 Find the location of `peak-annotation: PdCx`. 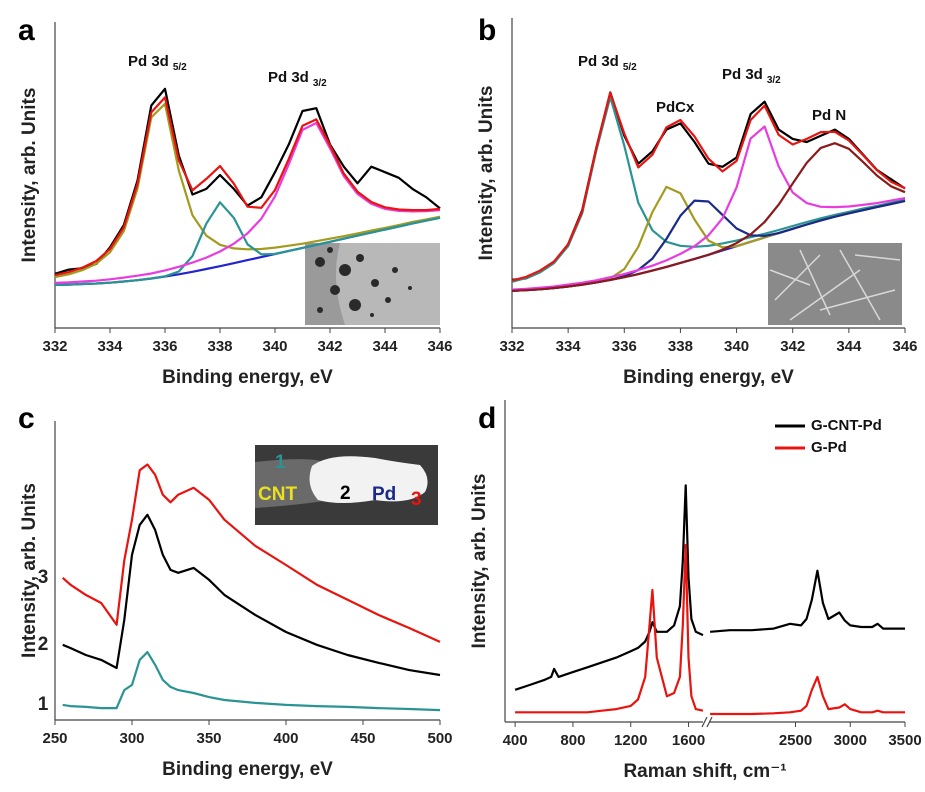

peak-annotation: PdCx is located at coordinates (675, 107).